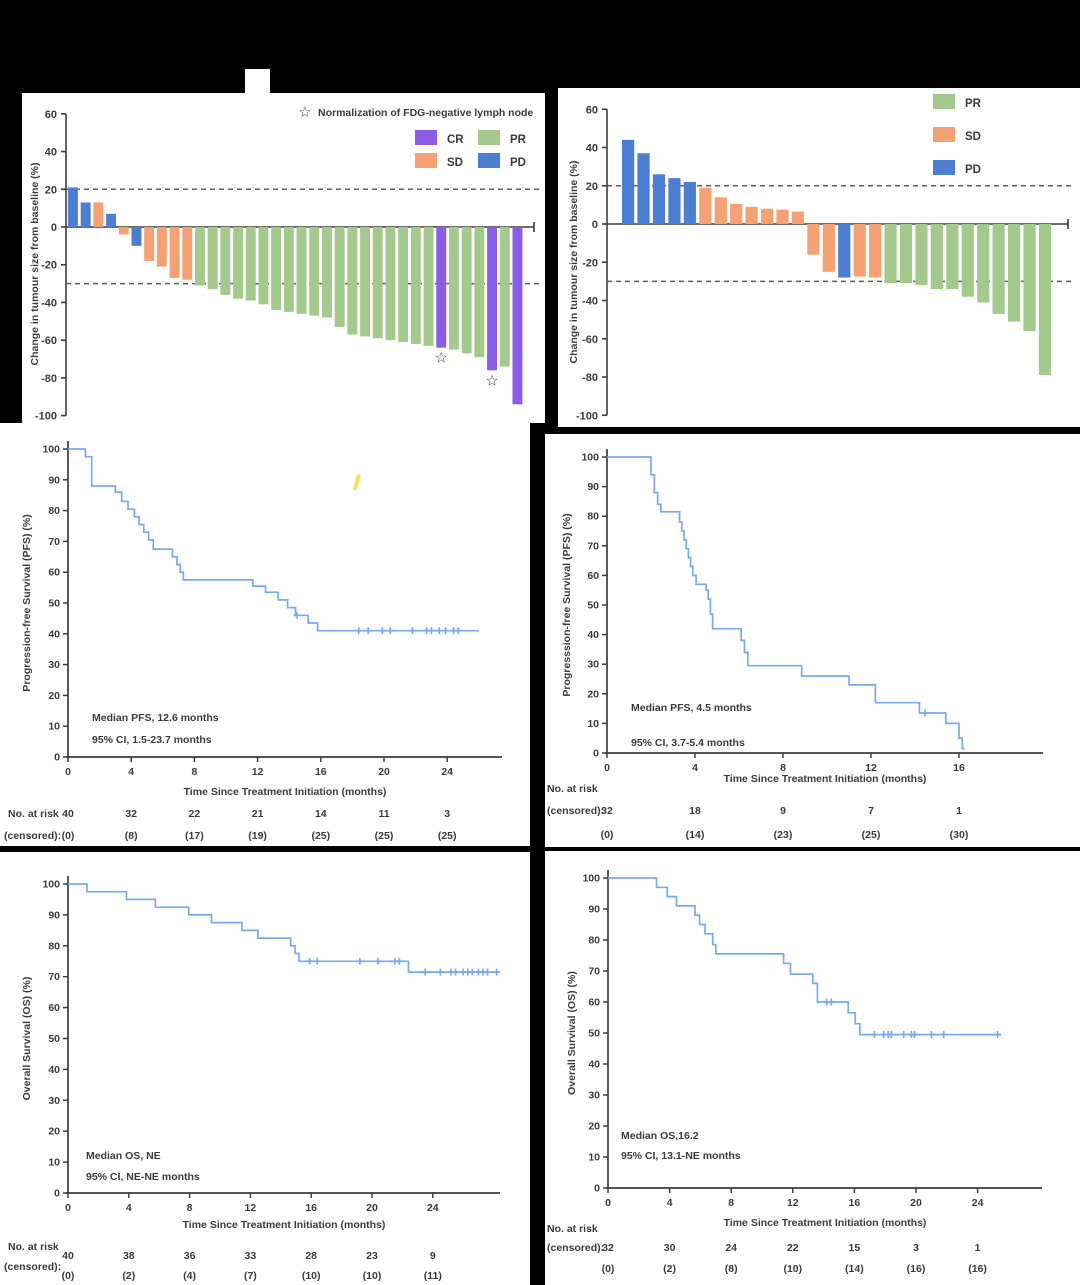 This screenshot has height=1285, width=1080. I want to click on legend-label-sd: SD, so click(455, 163).